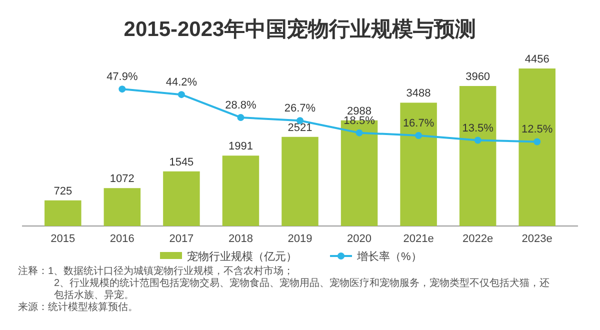 This screenshot has width=600, height=330. Describe the element at coordinates (478, 239) in the screenshot. I see `x-tick-label: 2022e` at that location.